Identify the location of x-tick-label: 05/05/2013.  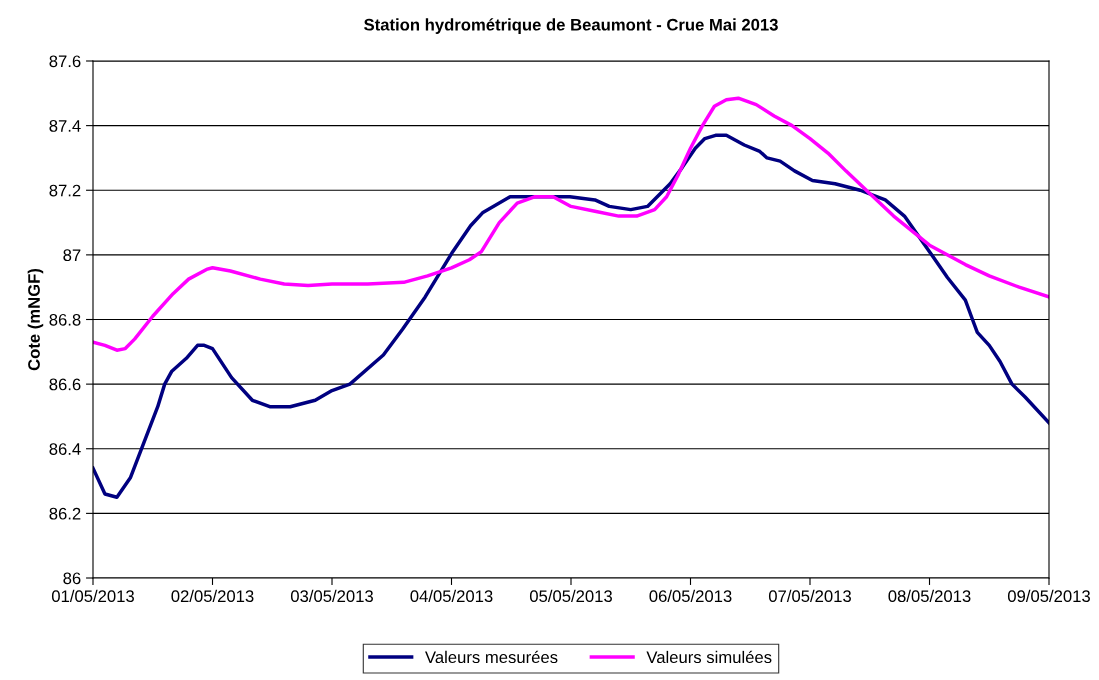
(570, 596).